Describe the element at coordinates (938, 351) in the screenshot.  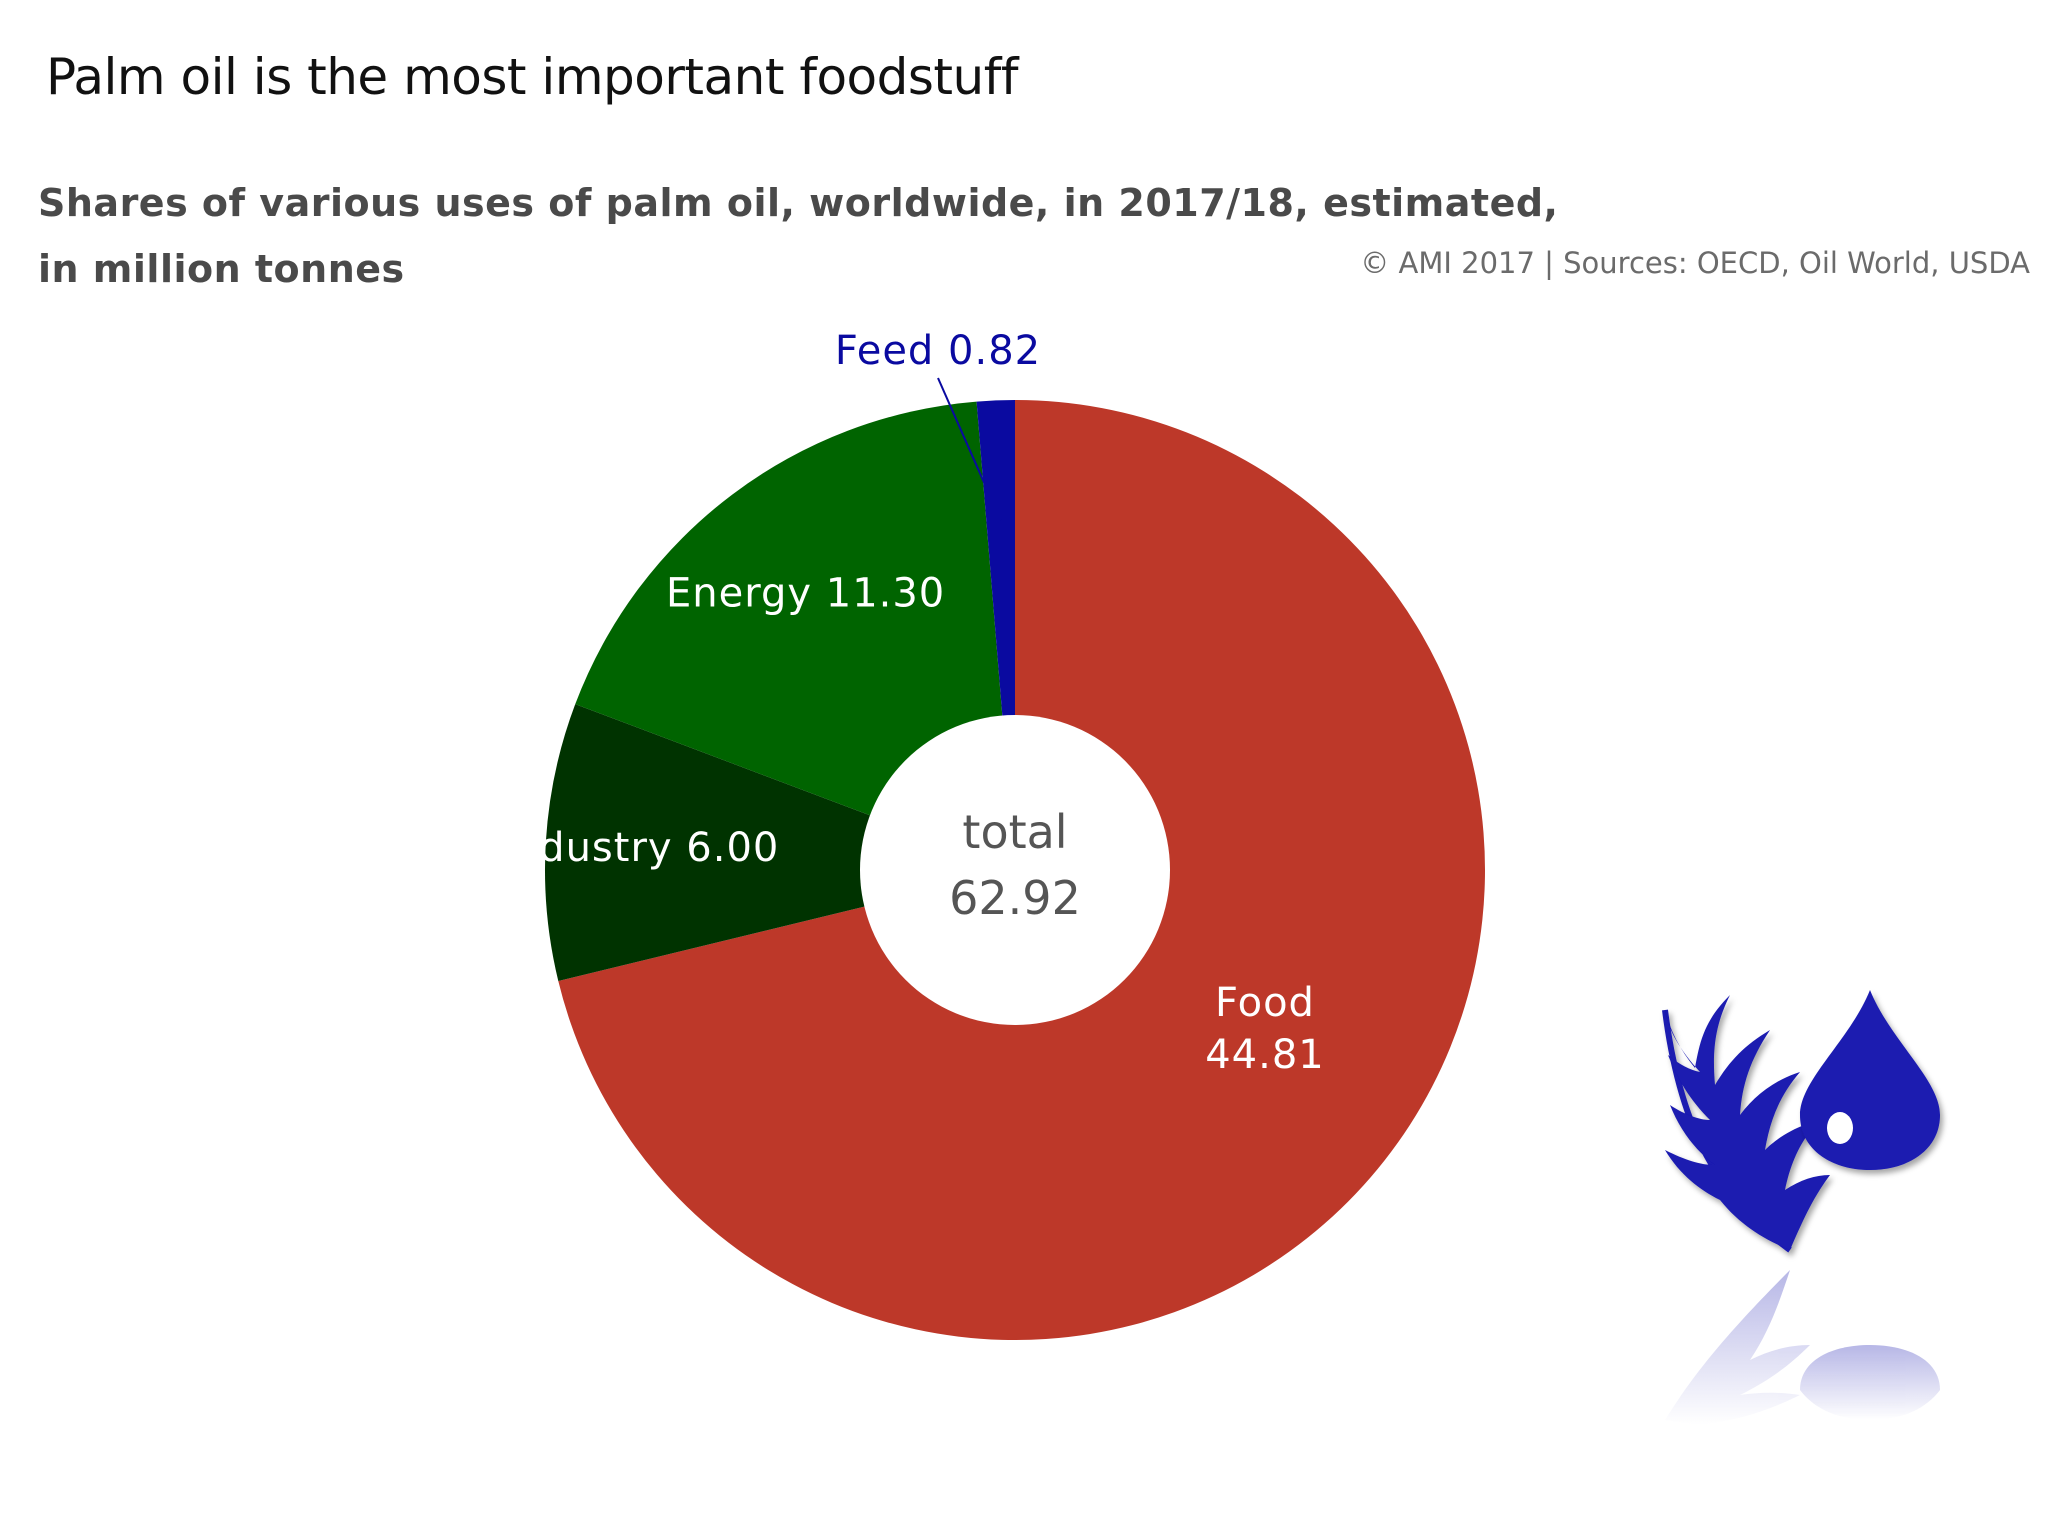
I see `slice-label-feed: Feed 0.82` at that location.